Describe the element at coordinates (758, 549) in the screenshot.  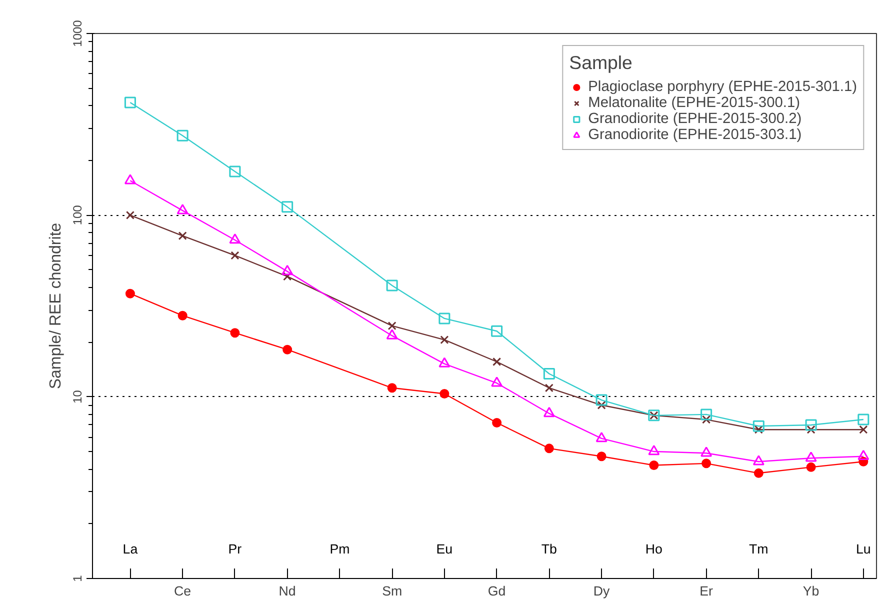
I see `x-tick-label: Tm` at that location.